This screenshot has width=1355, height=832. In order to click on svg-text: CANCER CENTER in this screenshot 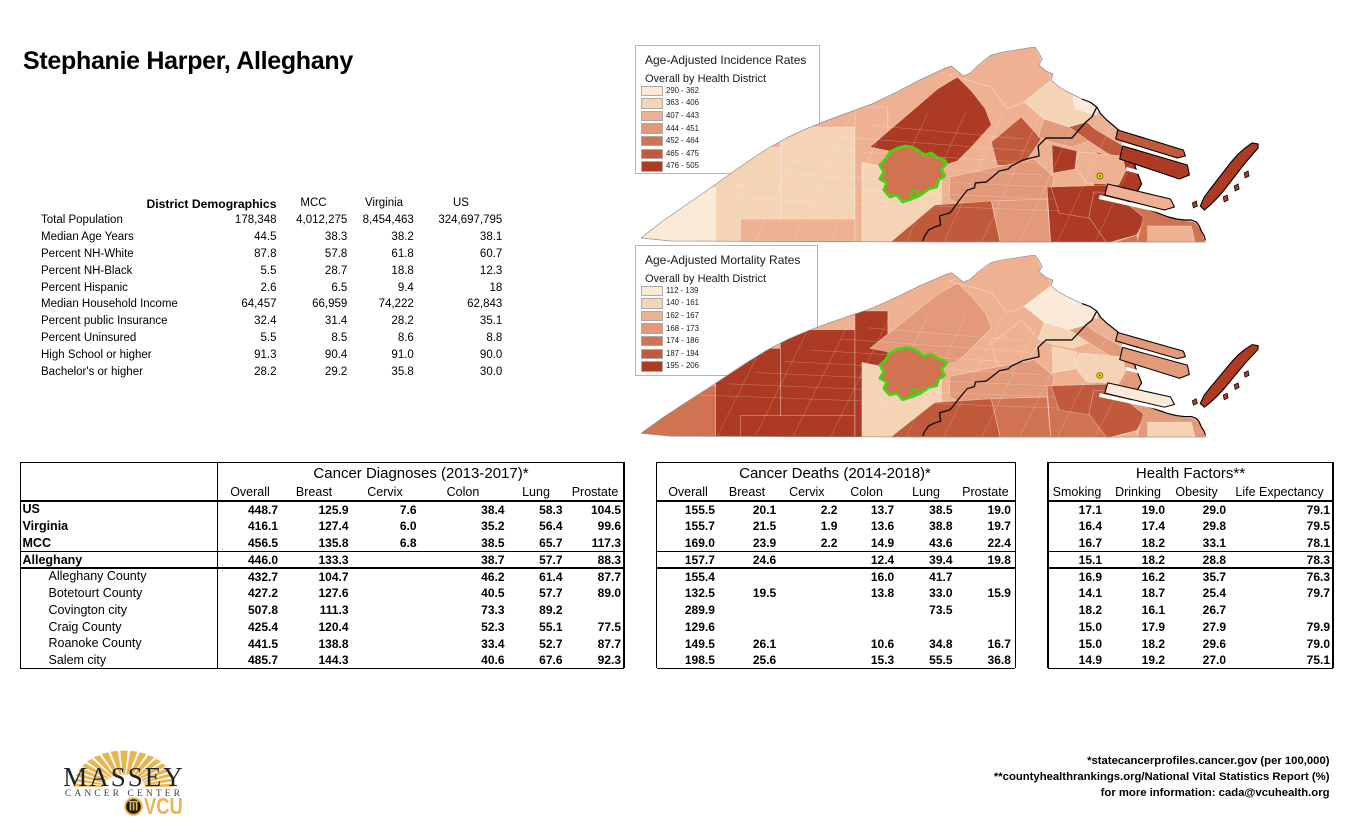, I will do `click(124, 794)`.